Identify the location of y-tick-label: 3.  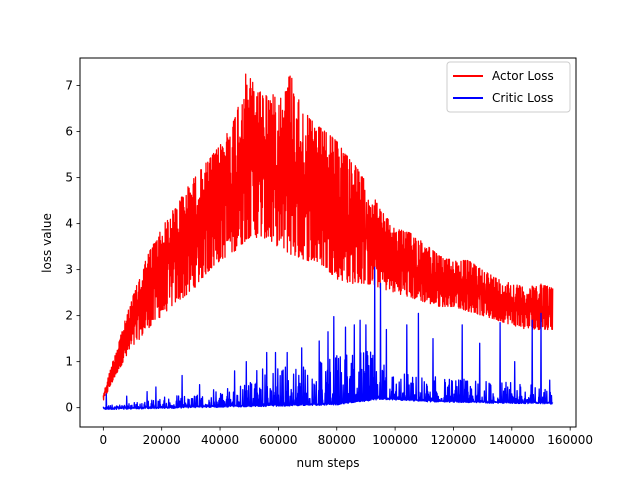
(69, 270).